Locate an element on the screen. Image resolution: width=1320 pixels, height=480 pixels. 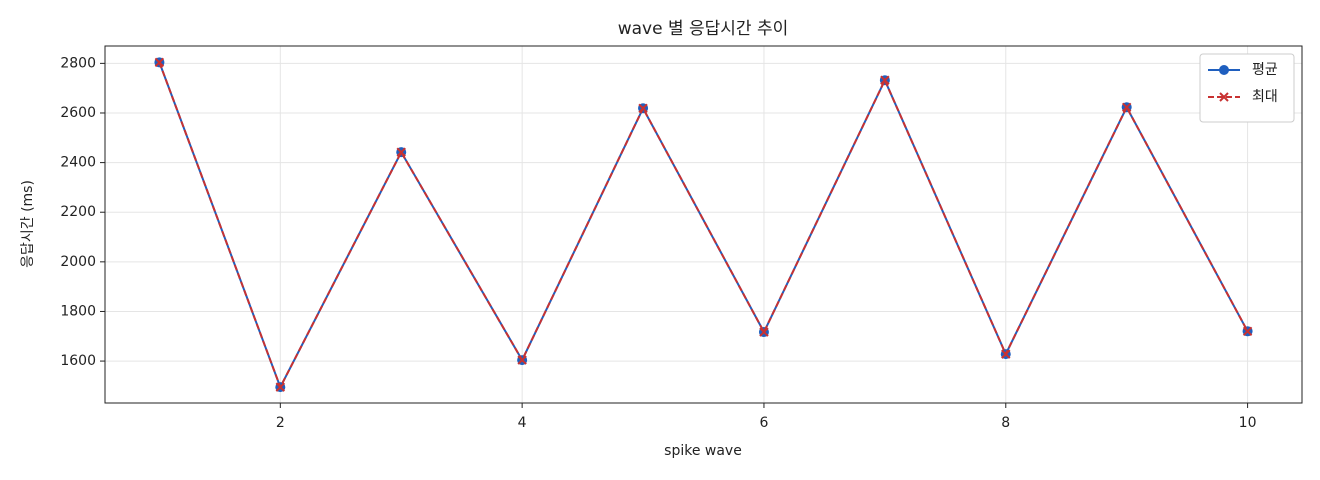
chart-title: wave 별 응답시간 추이 is located at coordinates (703, 29).